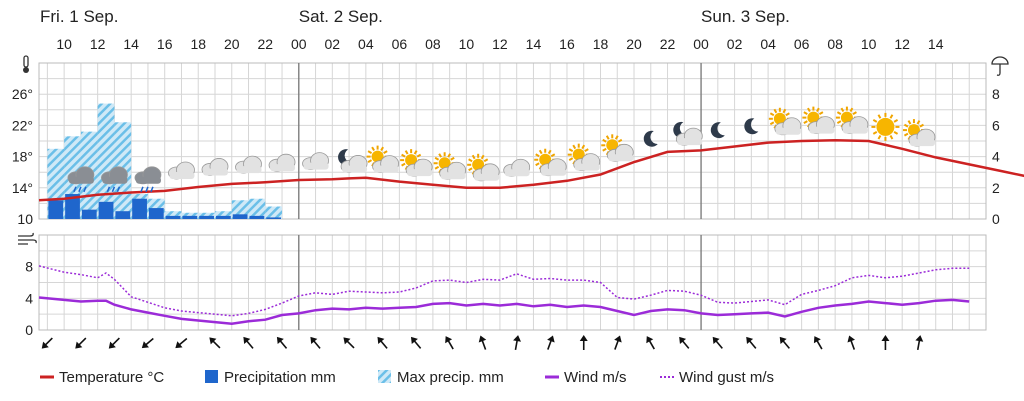  Describe the element at coordinates (257, 208) in the screenshot. I see `max-precipitation-bar` at that location.